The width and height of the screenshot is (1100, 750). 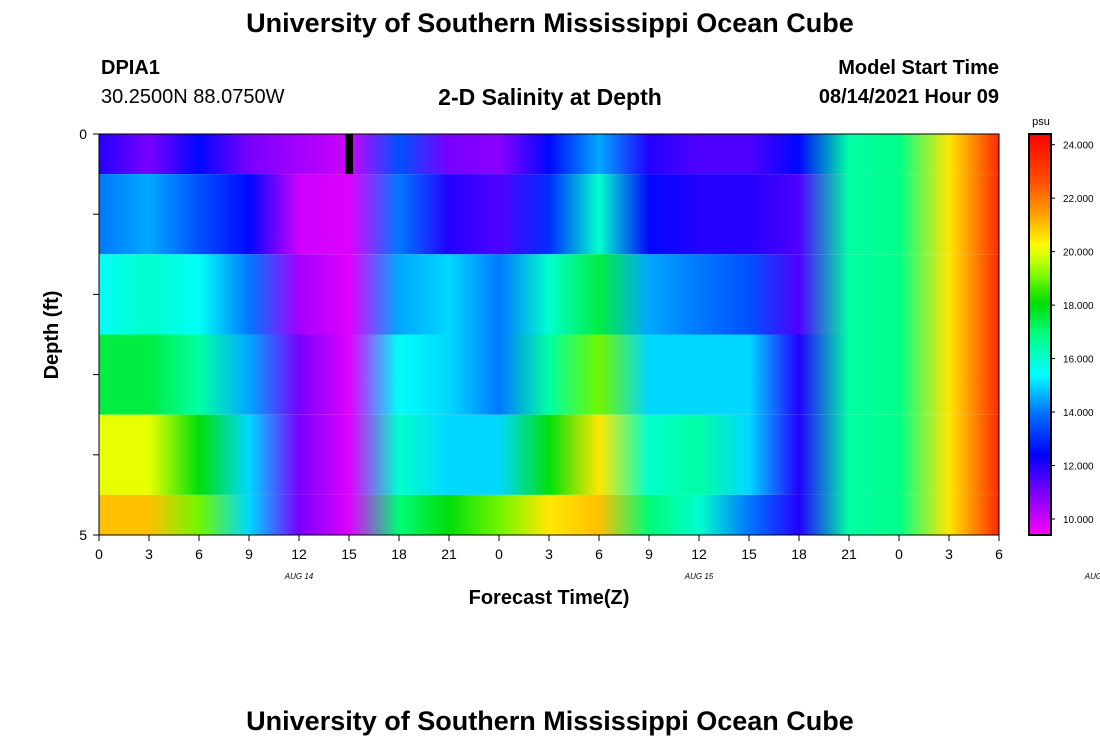 I want to click on y-axis-label: Depth (ft), so click(x=52, y=335).